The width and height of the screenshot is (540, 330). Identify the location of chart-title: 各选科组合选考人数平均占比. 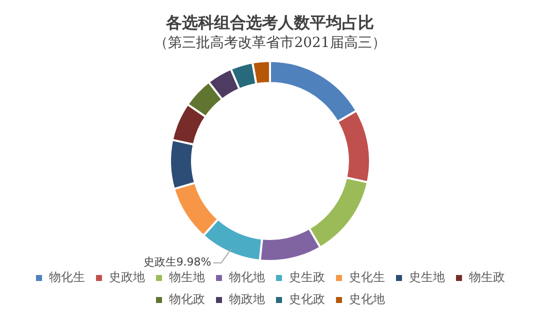
(269, 22).